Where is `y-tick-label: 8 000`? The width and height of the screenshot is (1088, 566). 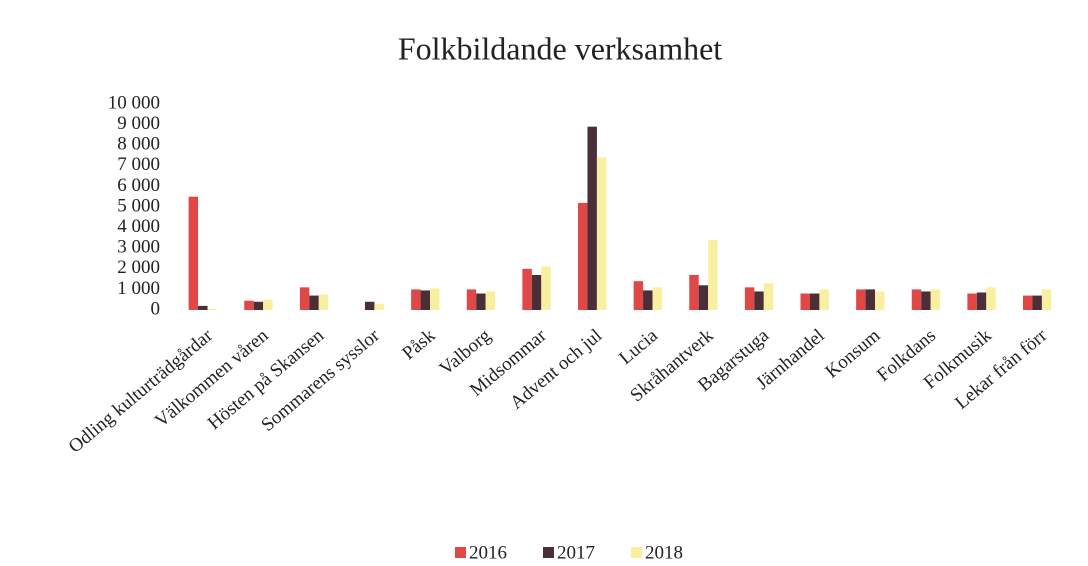 y-tick-label: 8 000 is located at coordinates (138, 144).